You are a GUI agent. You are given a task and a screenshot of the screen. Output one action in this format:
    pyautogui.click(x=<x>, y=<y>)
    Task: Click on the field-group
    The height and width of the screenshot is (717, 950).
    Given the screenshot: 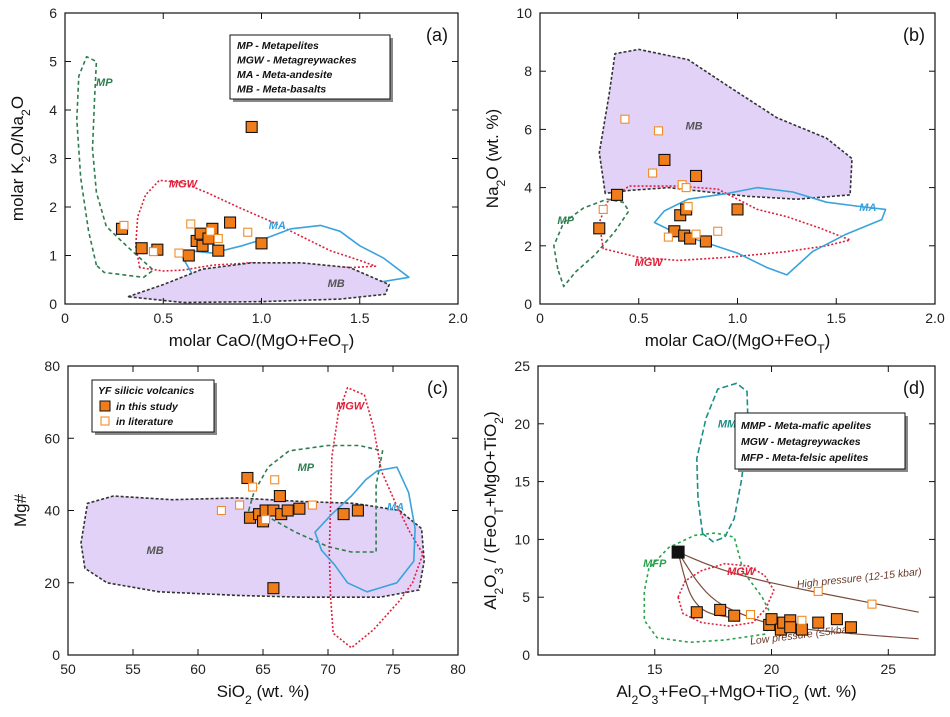 What is the action you would take?
    pyautogui.click(x=252, y=517)
    